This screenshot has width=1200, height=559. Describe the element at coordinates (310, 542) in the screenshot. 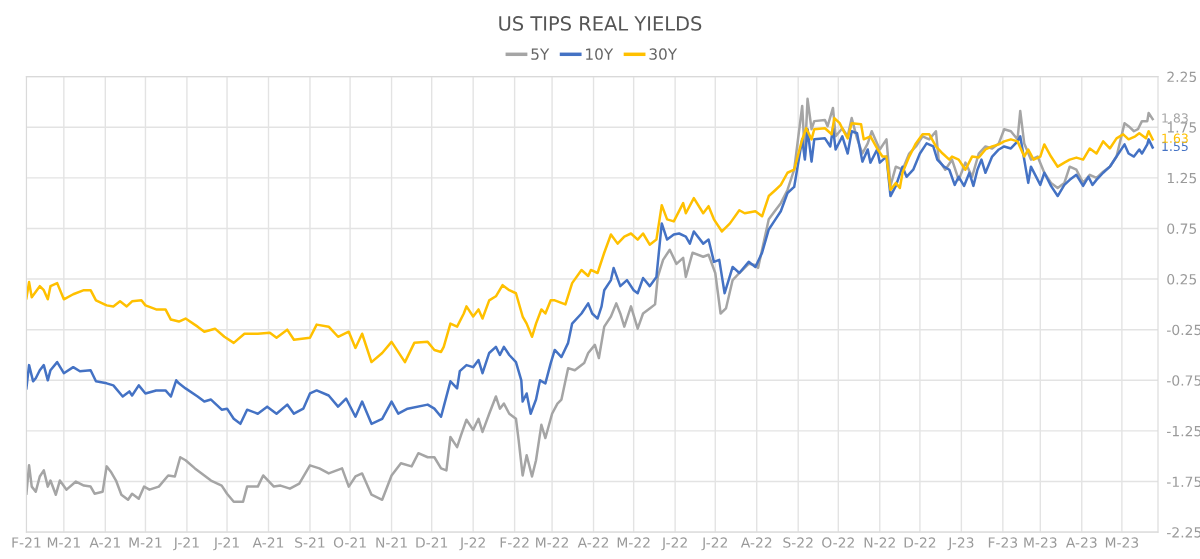

I see `x-tick-label: S-21` at that location.